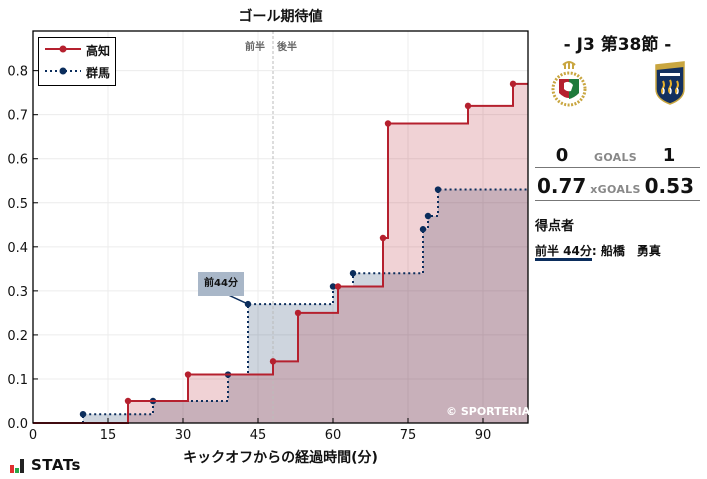 This screenshot has height=479, width=707. What do you see at coordinates (408, 435) in the screenshot?
I see `svg-text: 75` at bounding box center [408, 435].